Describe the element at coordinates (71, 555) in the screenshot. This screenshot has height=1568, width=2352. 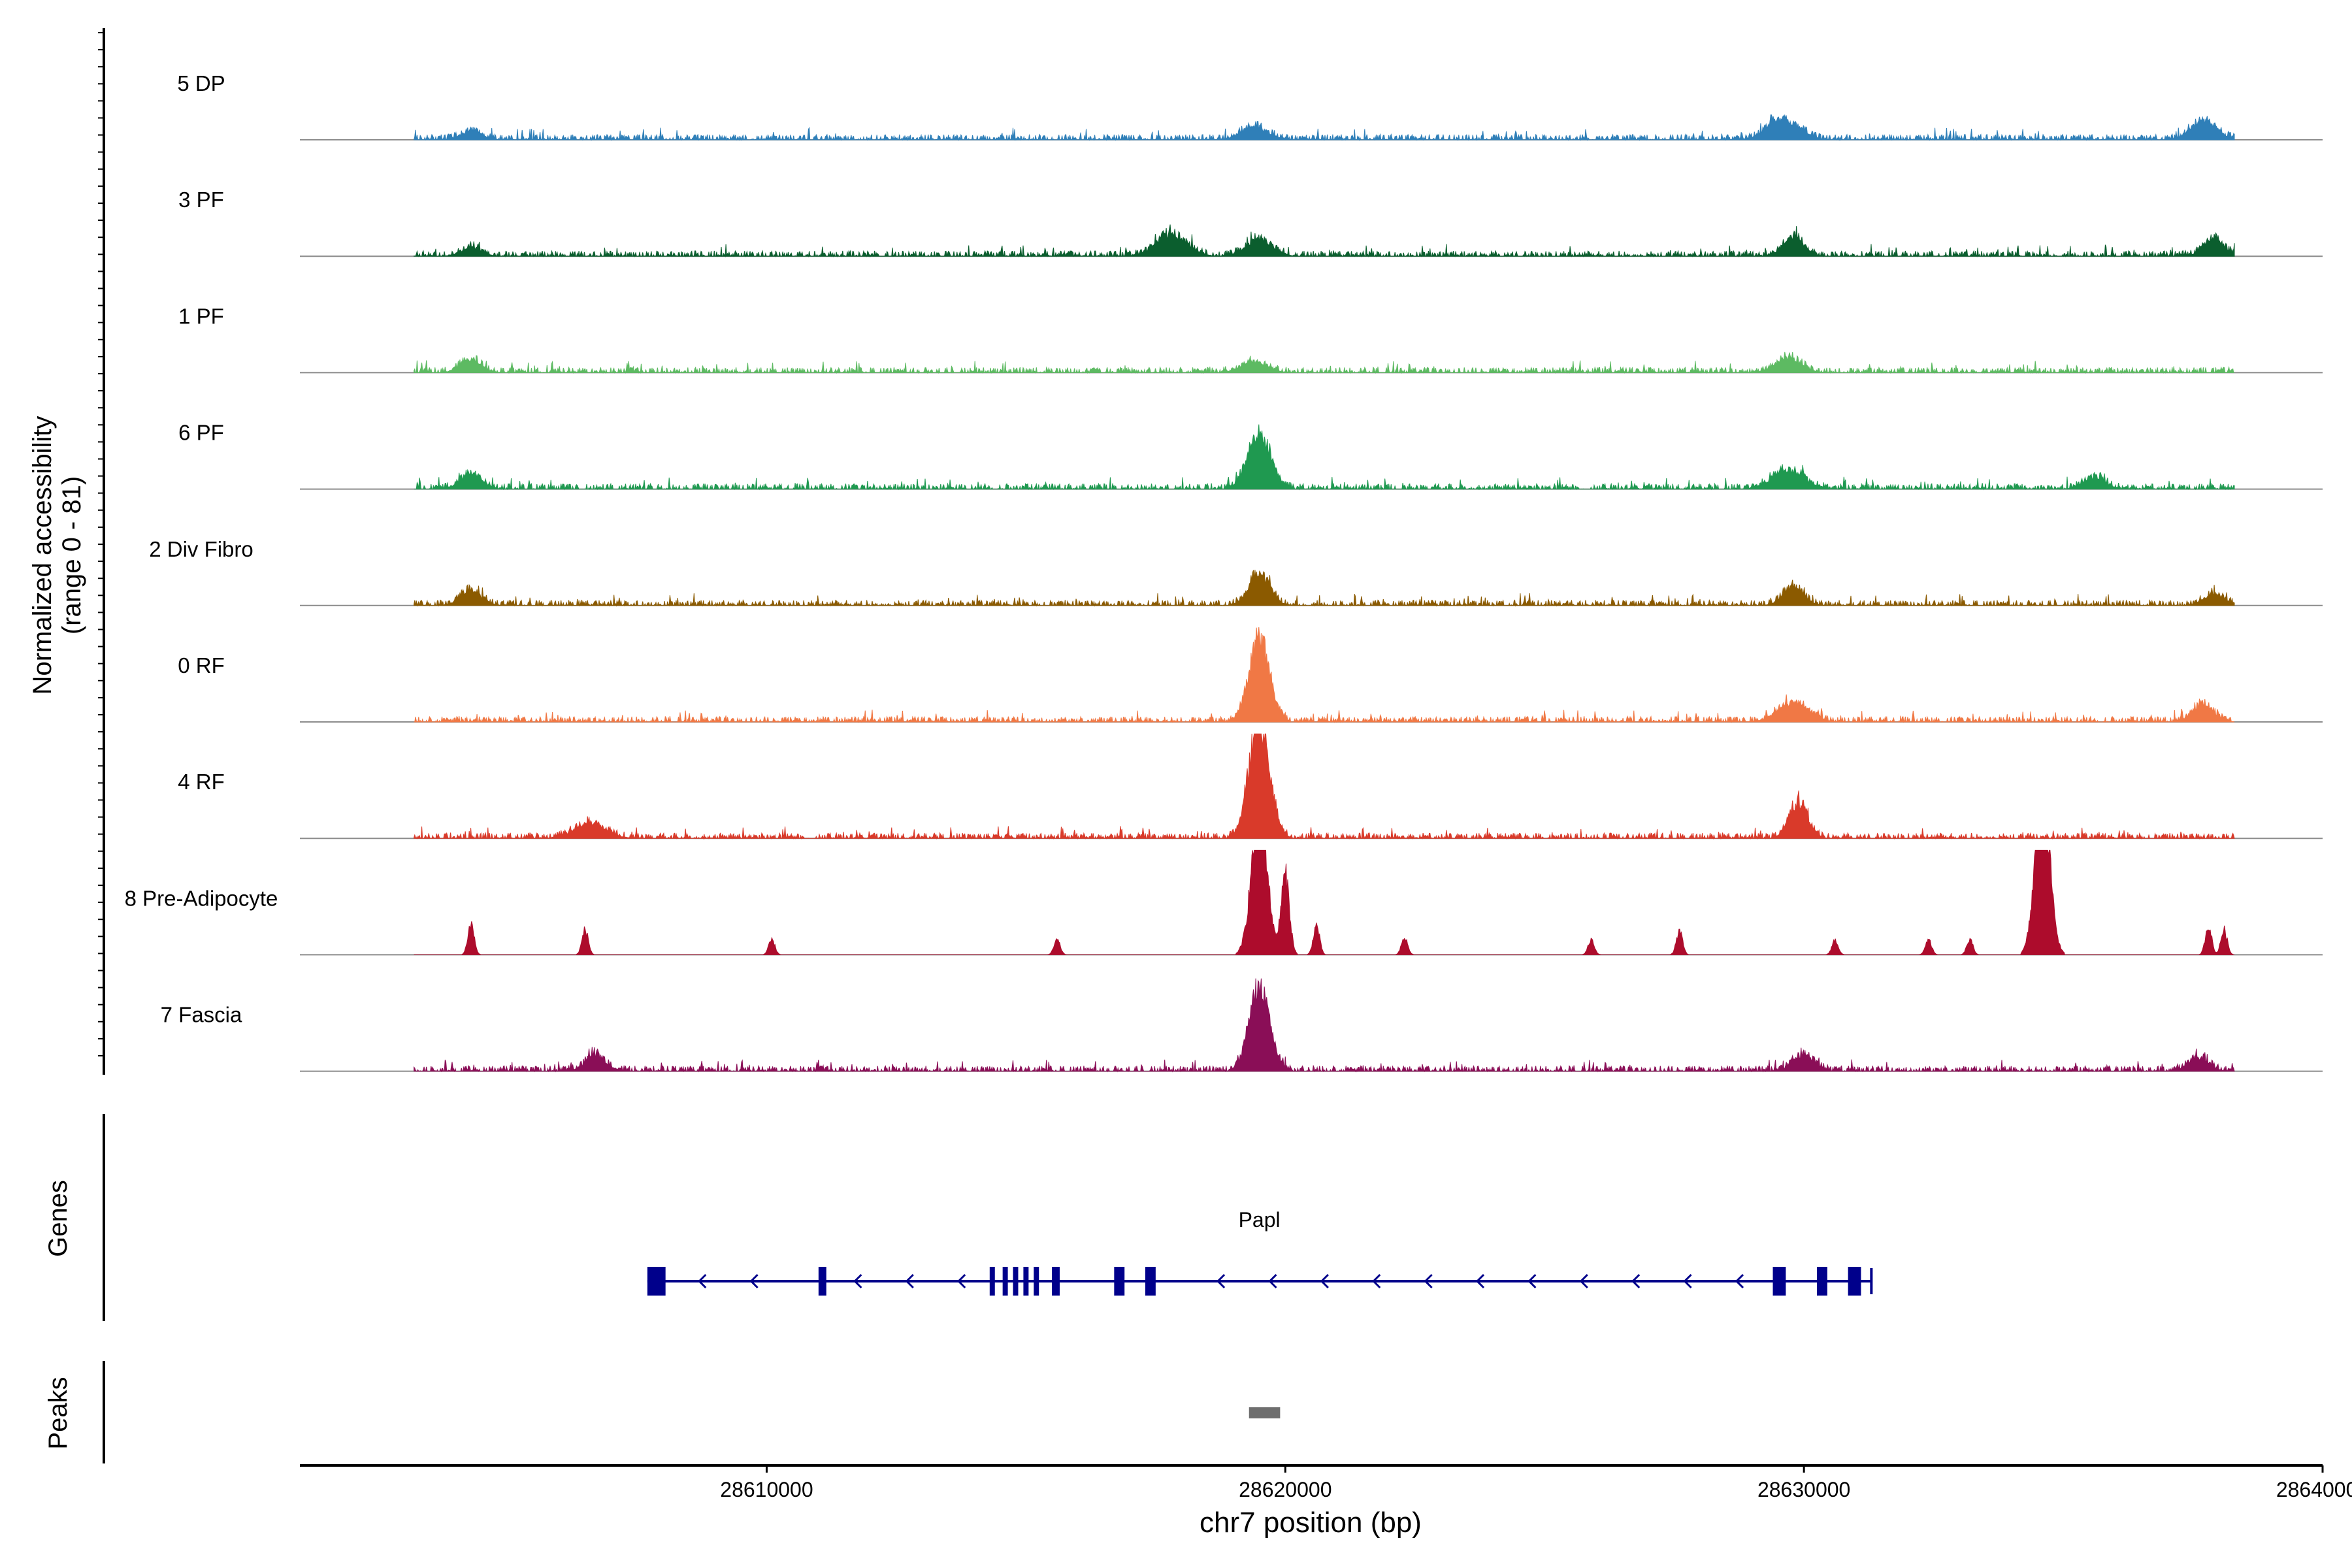
I see `coverage-y-label-line2: (range 0 - 81)` at that location.